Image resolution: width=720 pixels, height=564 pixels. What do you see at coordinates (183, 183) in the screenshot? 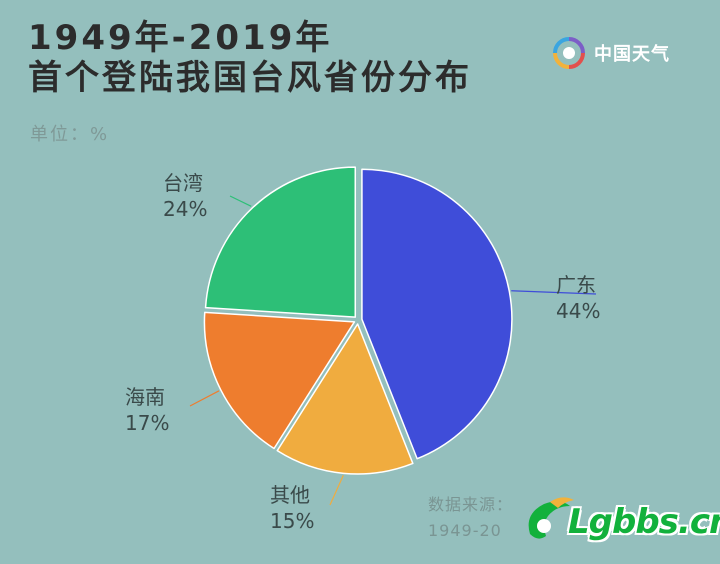
I see `slice-name-label-4: 台湾` at bounding box center [183, 183].